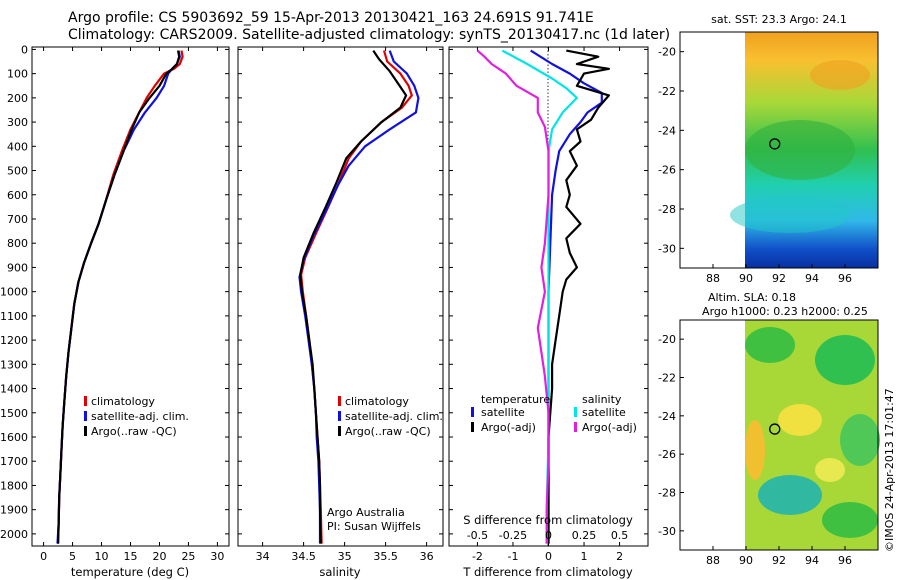 The width and height of the screenshot is (900, 580). Describe the element at coordinates (130, 572) in the screenshot. I see `temperature-xlabel: temperature (deg C)` at that location.